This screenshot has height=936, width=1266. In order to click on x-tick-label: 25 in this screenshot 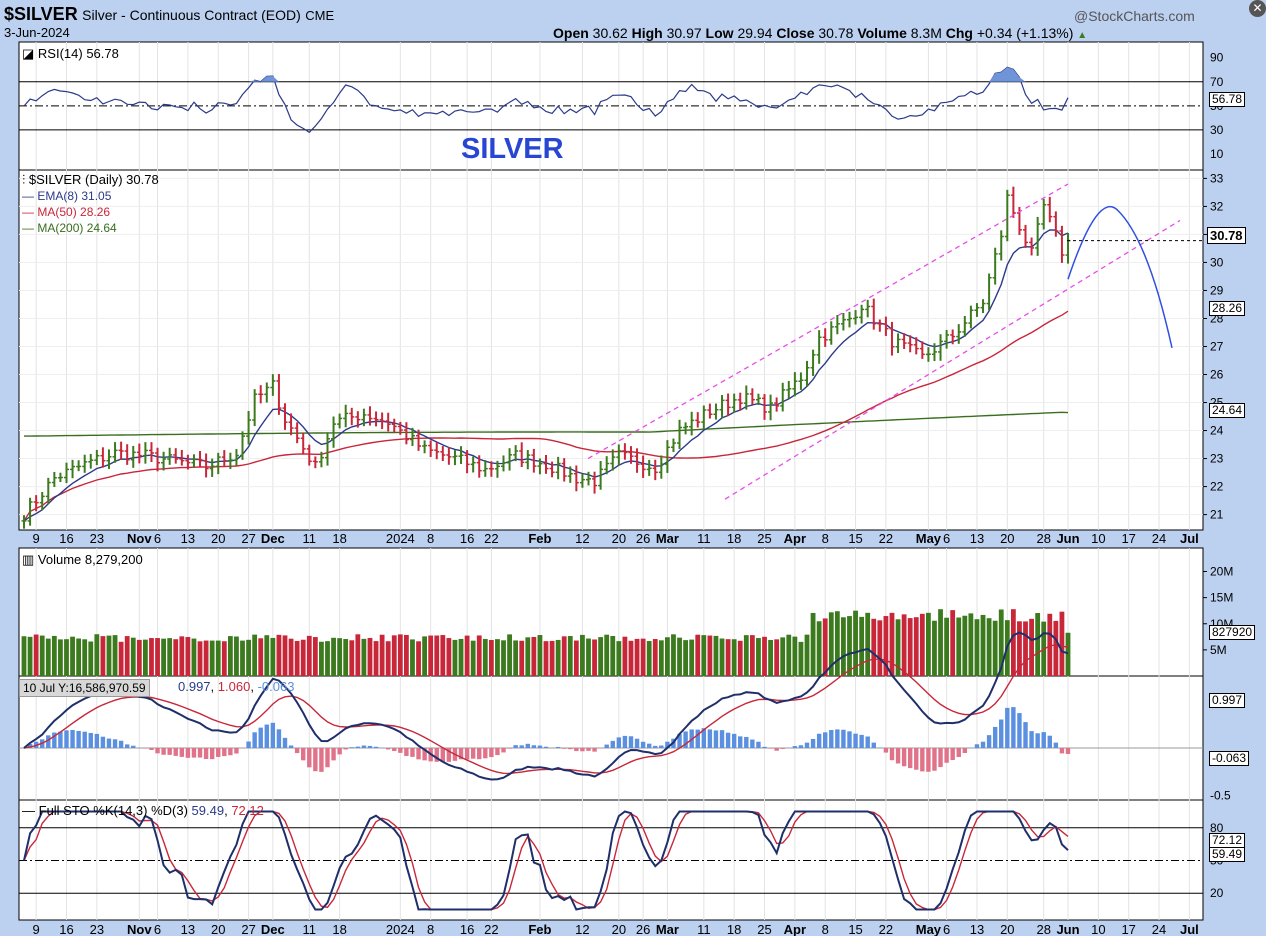, I will do `click(764, 538)`.